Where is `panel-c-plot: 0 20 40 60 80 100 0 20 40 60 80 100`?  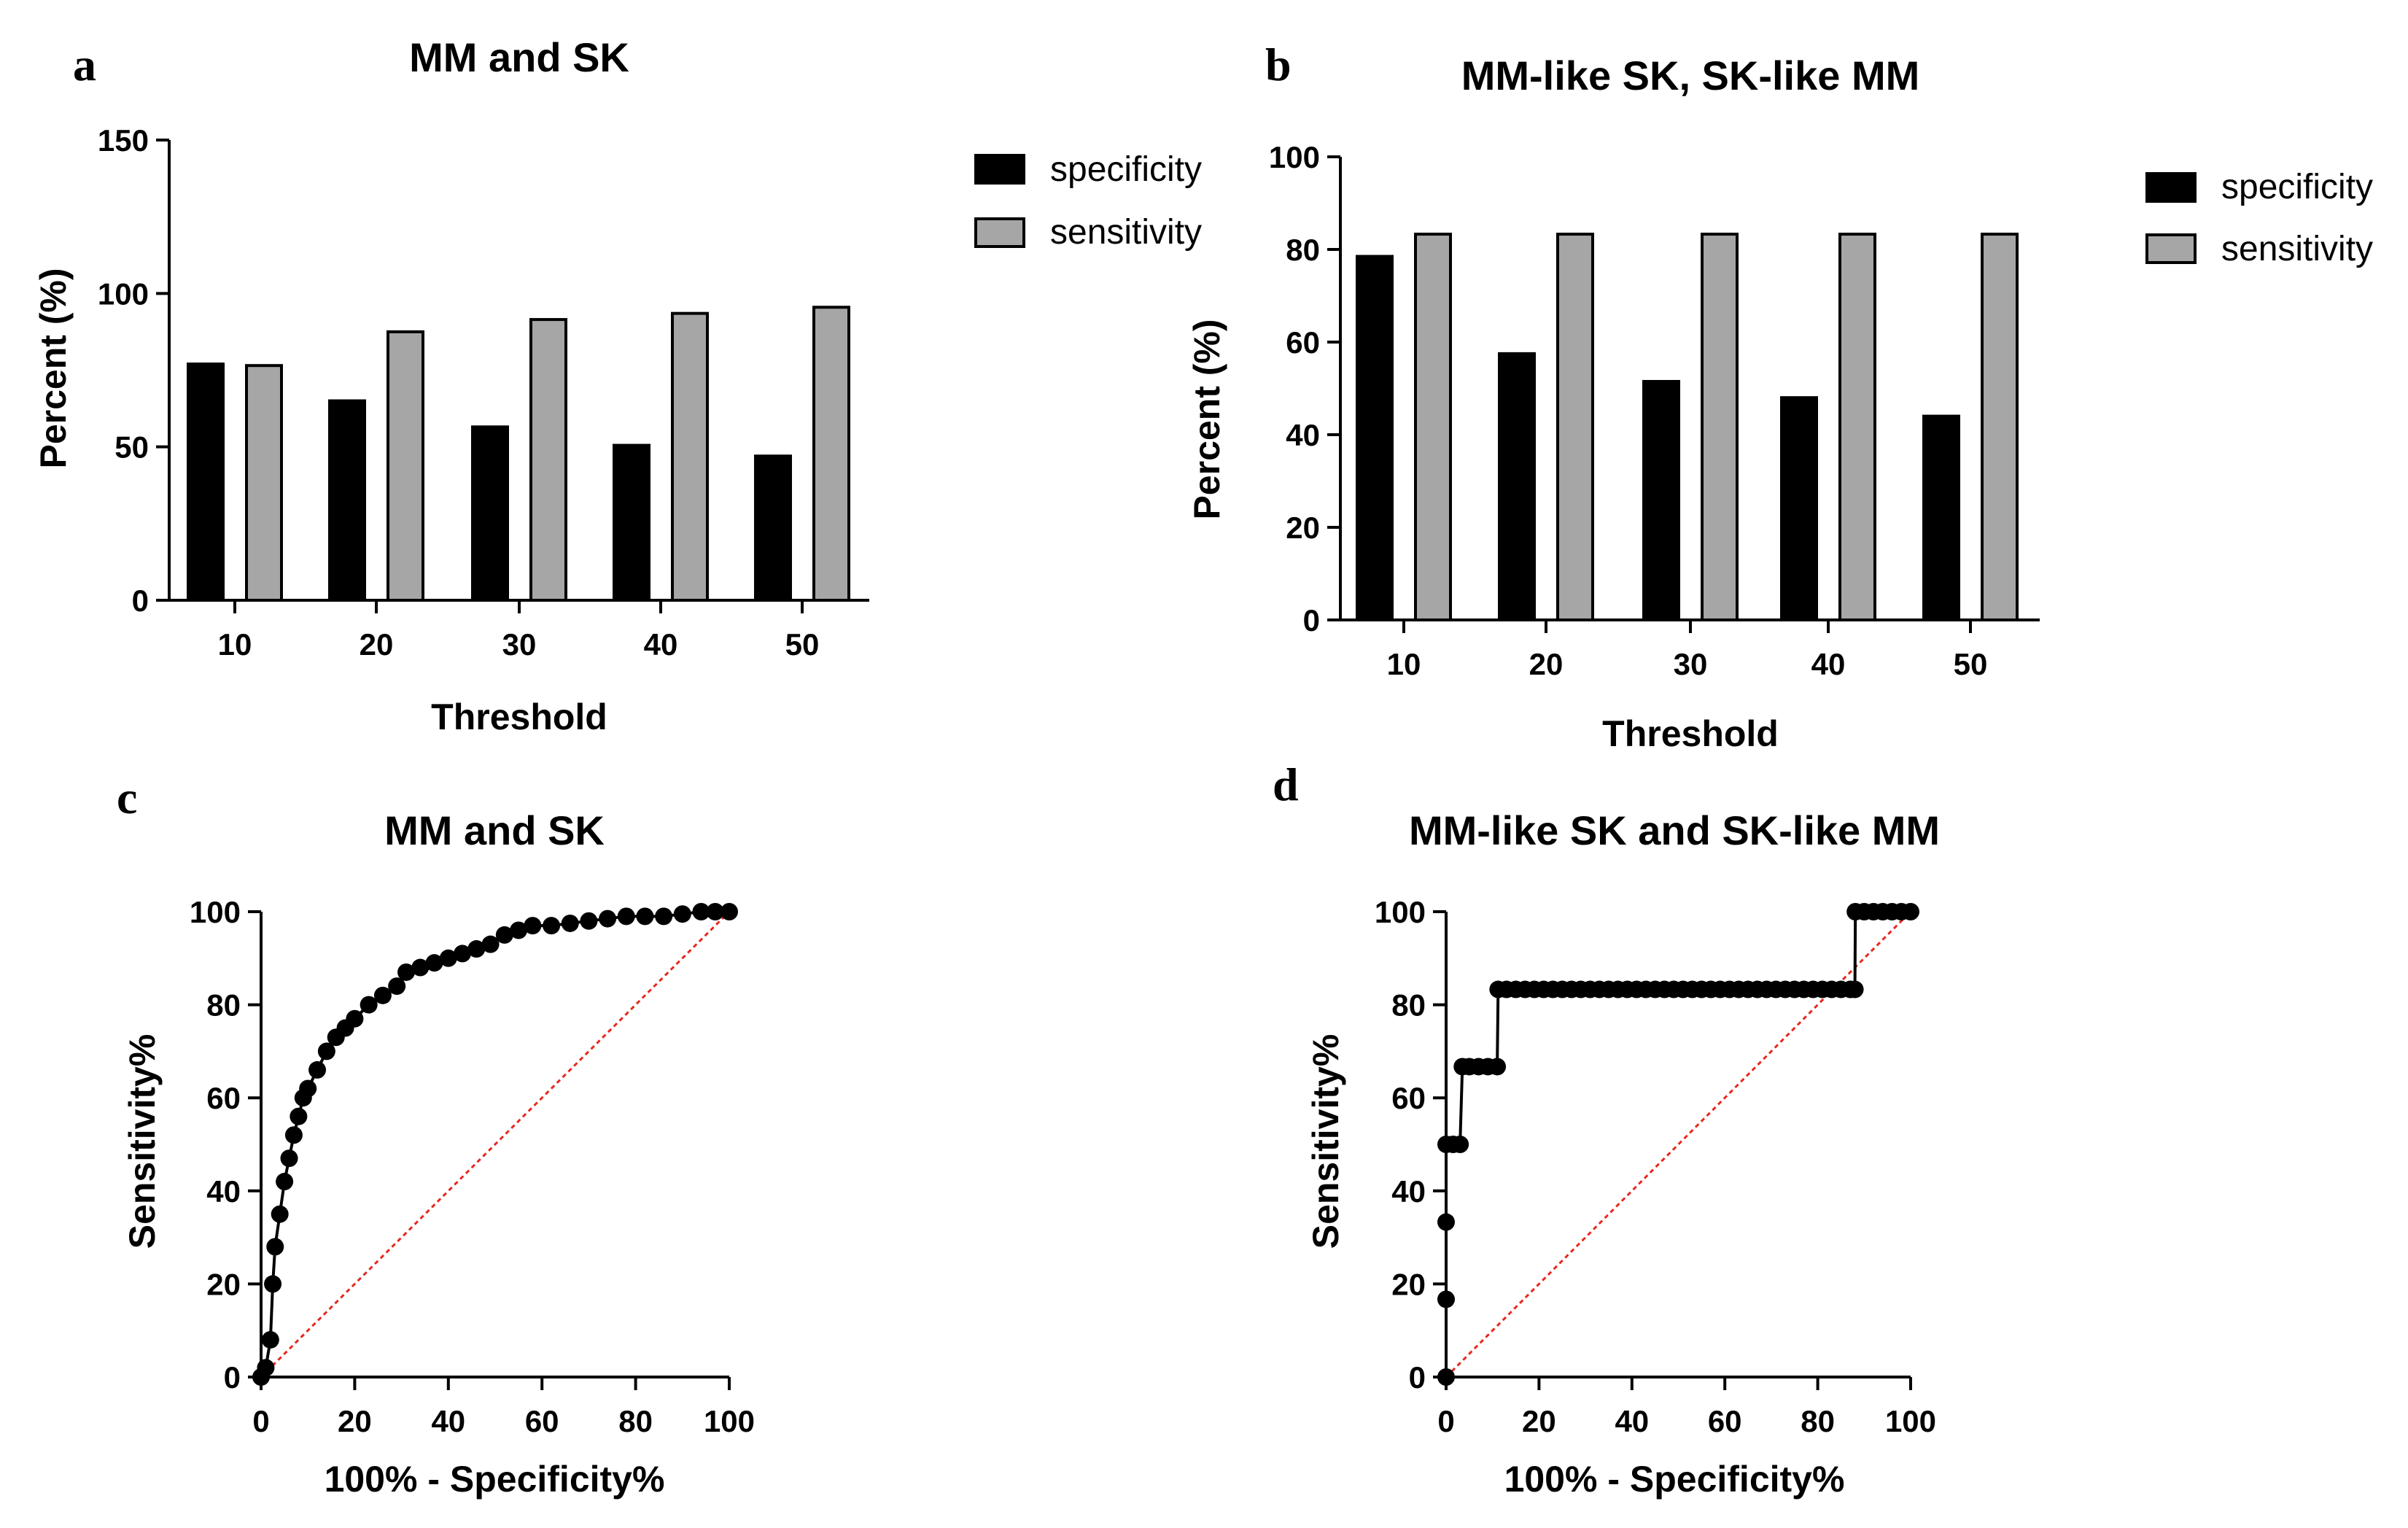
panel-c-plot: 0 20 40 60 80 100 0 20 40 60 80 100 is located at coordinates (472, 1166).